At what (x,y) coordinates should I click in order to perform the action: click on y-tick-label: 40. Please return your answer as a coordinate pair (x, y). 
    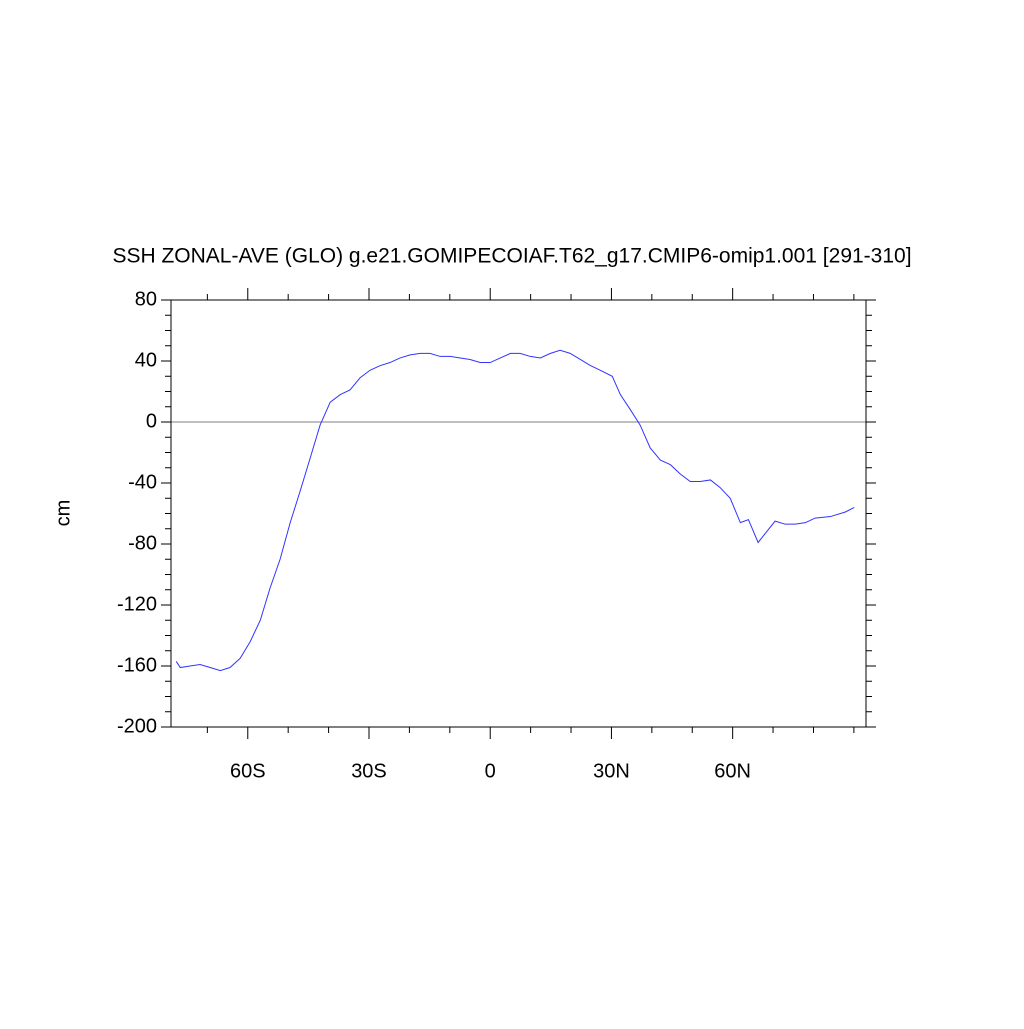
    Looking at the image, I should click on (146, 360).